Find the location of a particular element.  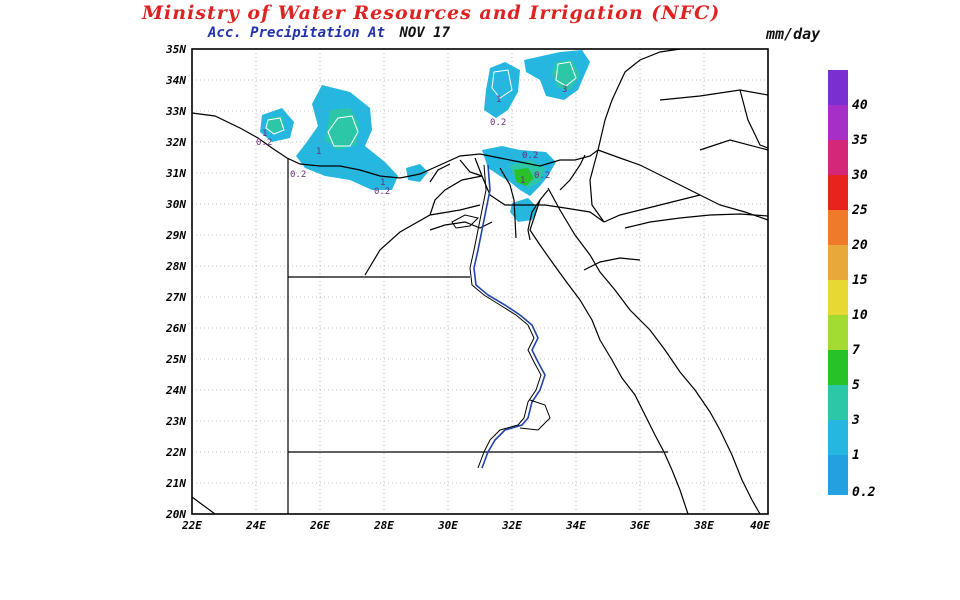

lat-label: 27N is located at coordinates (175, 297).